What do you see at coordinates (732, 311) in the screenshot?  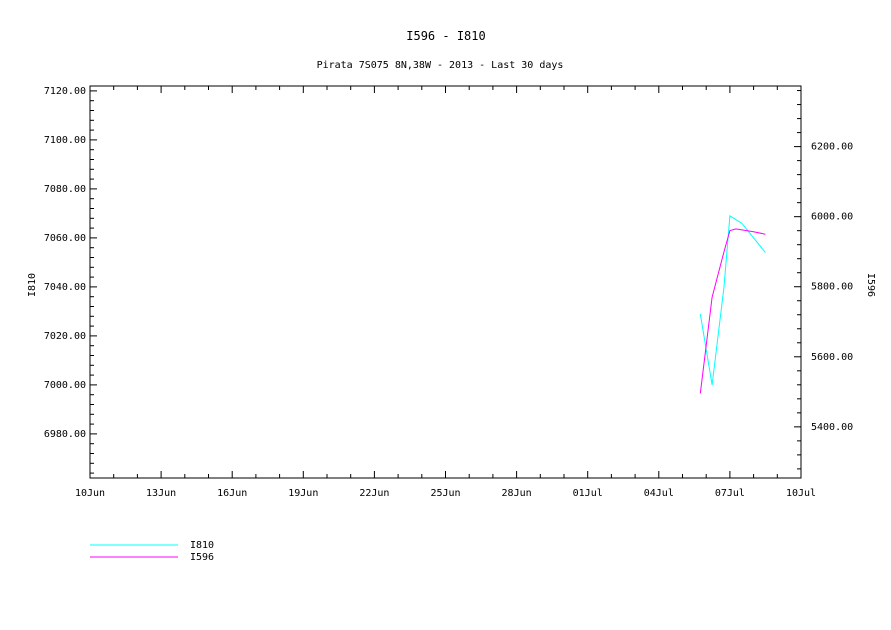 I see `series-line-i596` at bounding box center [732, 311].